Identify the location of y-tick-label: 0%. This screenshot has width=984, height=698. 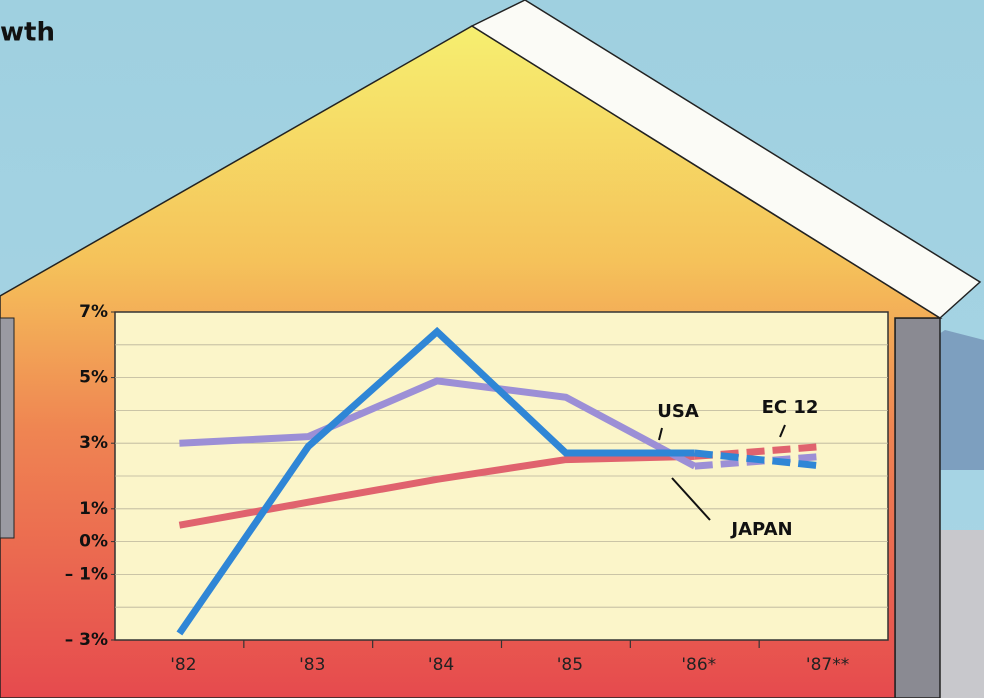
(93, 542).